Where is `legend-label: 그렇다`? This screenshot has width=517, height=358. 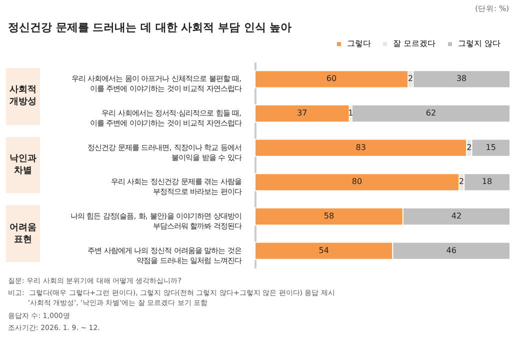 legend-label: 그렇다 is located at coordinates (359, 43).